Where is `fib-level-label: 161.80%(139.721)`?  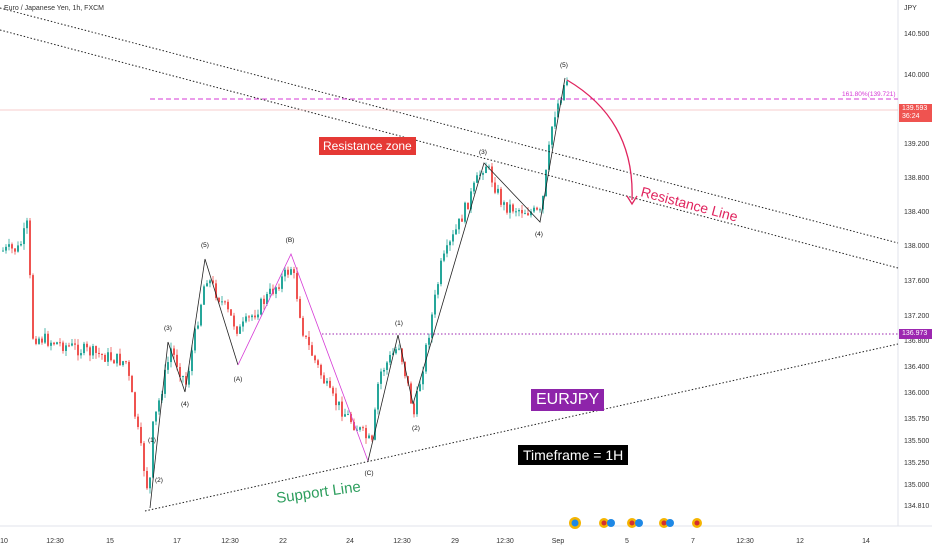 fib-level-label: 161.80%(139.721) is located at coordinates (869, 94).